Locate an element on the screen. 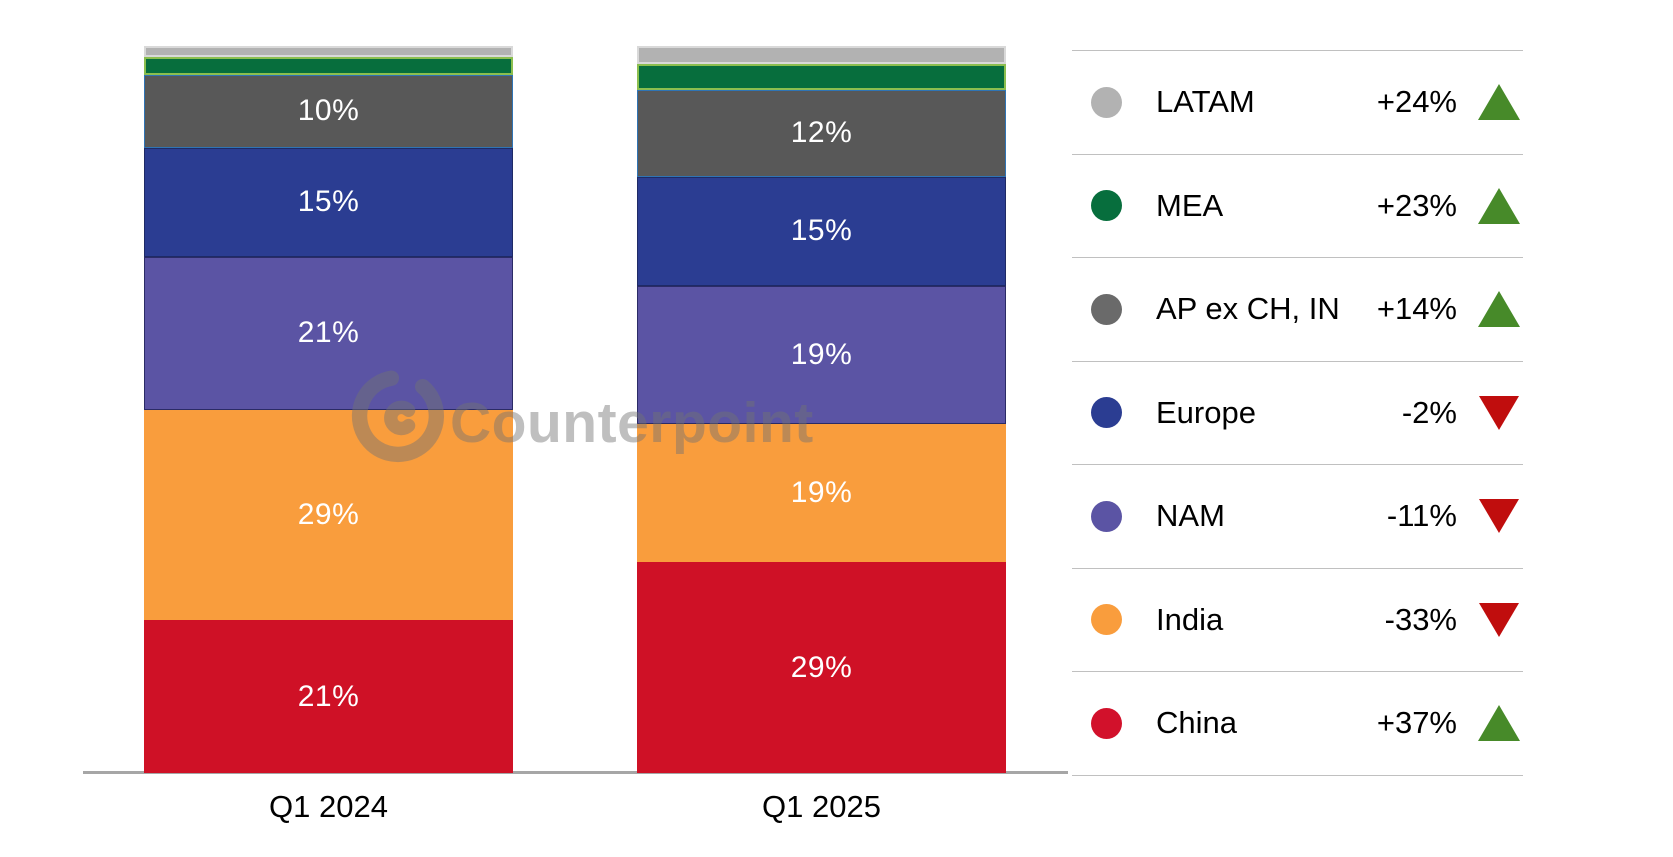  legend-region-label: NAM is located at coordinates (1190, 516).